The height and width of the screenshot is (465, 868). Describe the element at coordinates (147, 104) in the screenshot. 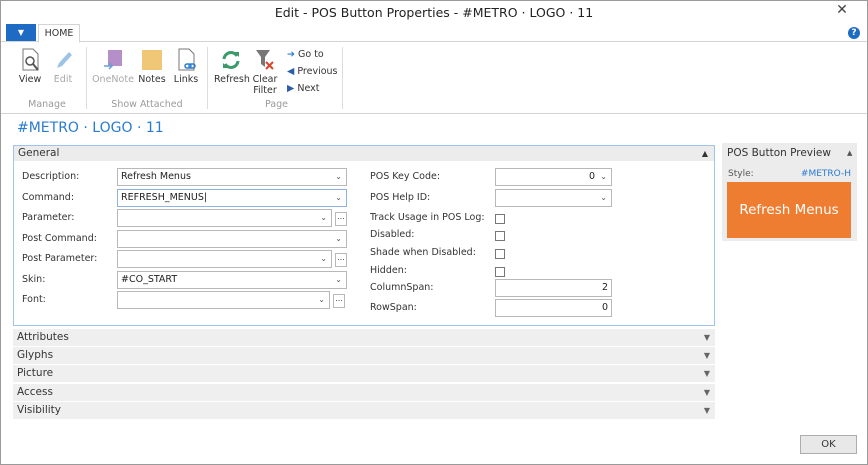

I see `group-show-attached-label: Show Attached` at that location.